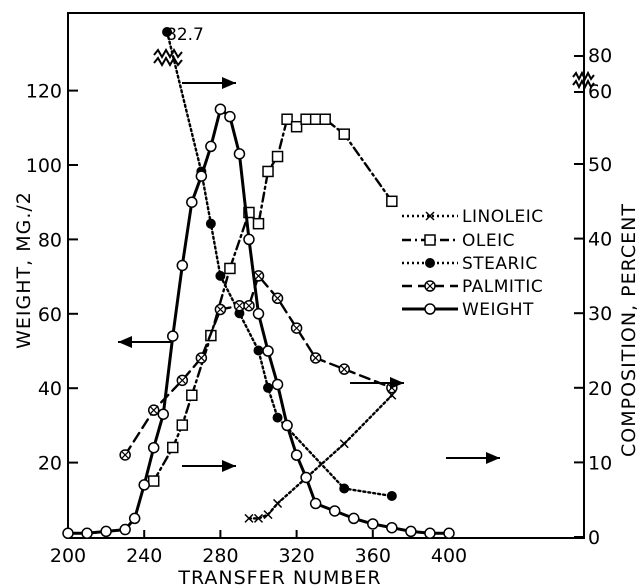  Describe the element at coordinates (24, 270) in the screenshot. I see `y-axis-title-left: WEIGHT, MG./2` at that location.